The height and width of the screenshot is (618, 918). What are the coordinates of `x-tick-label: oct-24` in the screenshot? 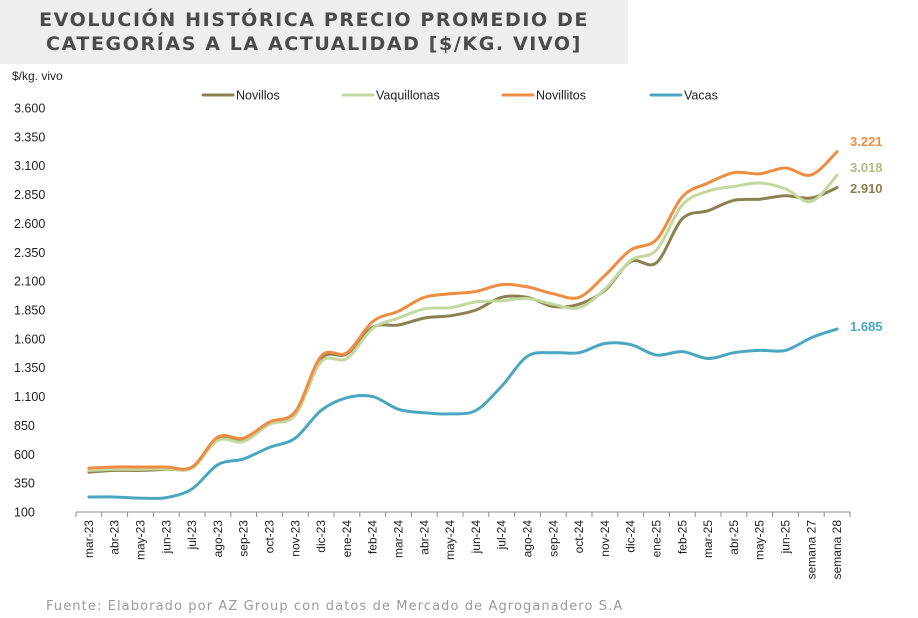 It's located at (579, 537).